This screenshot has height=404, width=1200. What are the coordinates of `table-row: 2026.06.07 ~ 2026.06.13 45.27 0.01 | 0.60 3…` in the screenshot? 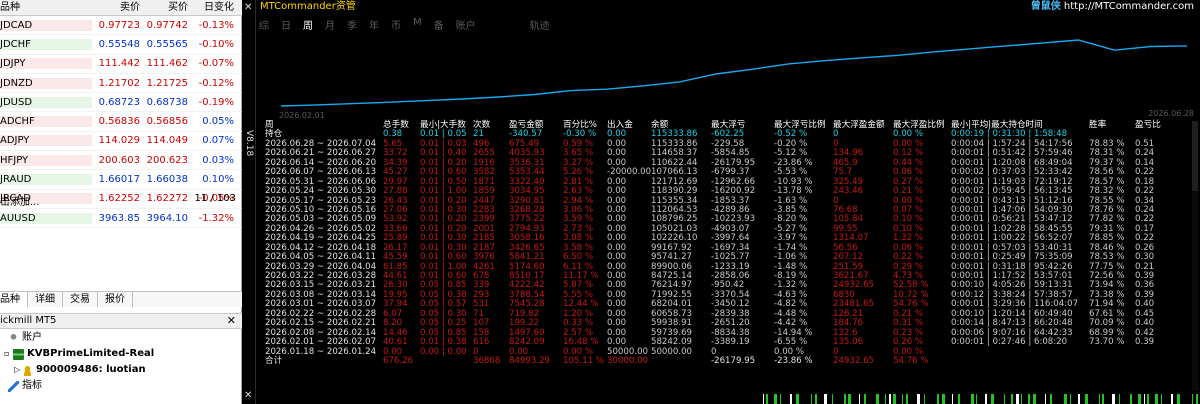 It's located at (732, 172).